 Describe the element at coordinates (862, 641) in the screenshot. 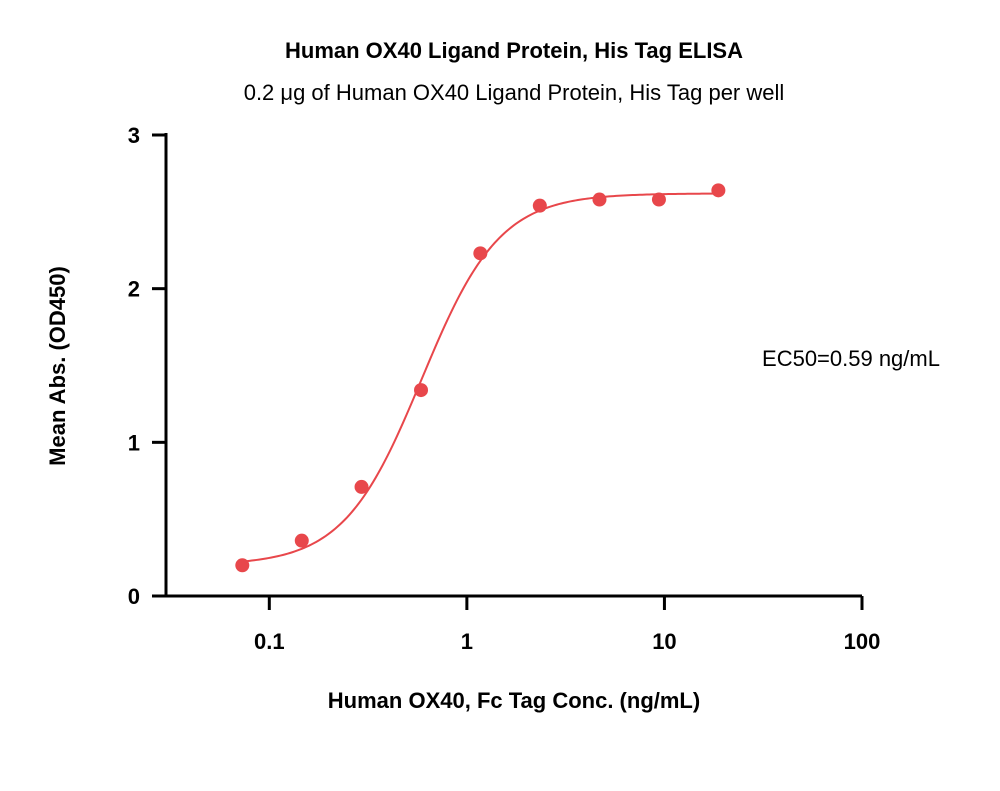

I see `x-tick-label: 100` at that location.